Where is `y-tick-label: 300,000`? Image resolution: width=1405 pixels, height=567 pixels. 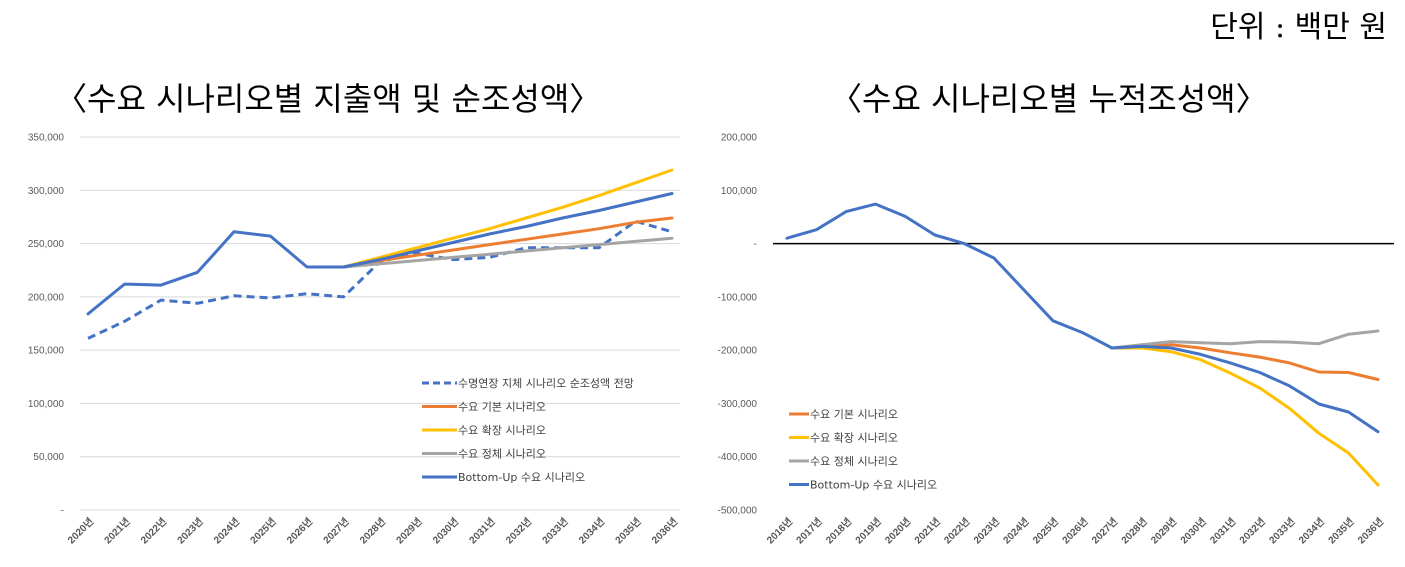
y-tick-label: 300,000 is located at coordinates (46, 191).